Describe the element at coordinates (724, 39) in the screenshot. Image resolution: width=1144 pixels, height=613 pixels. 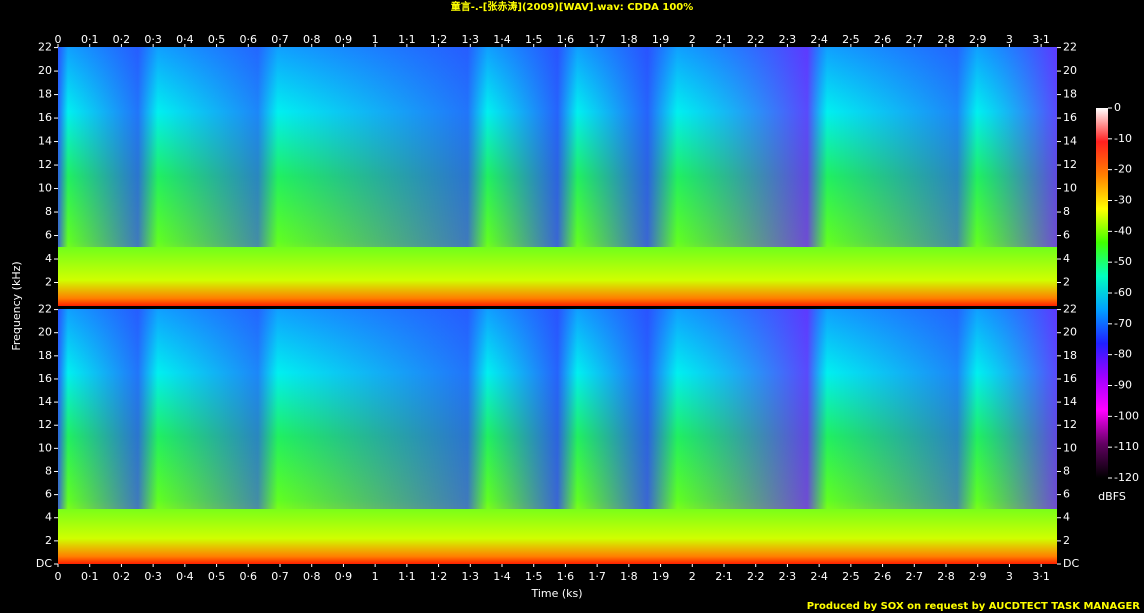
I see `x-tick-label: 2·1` at that location.